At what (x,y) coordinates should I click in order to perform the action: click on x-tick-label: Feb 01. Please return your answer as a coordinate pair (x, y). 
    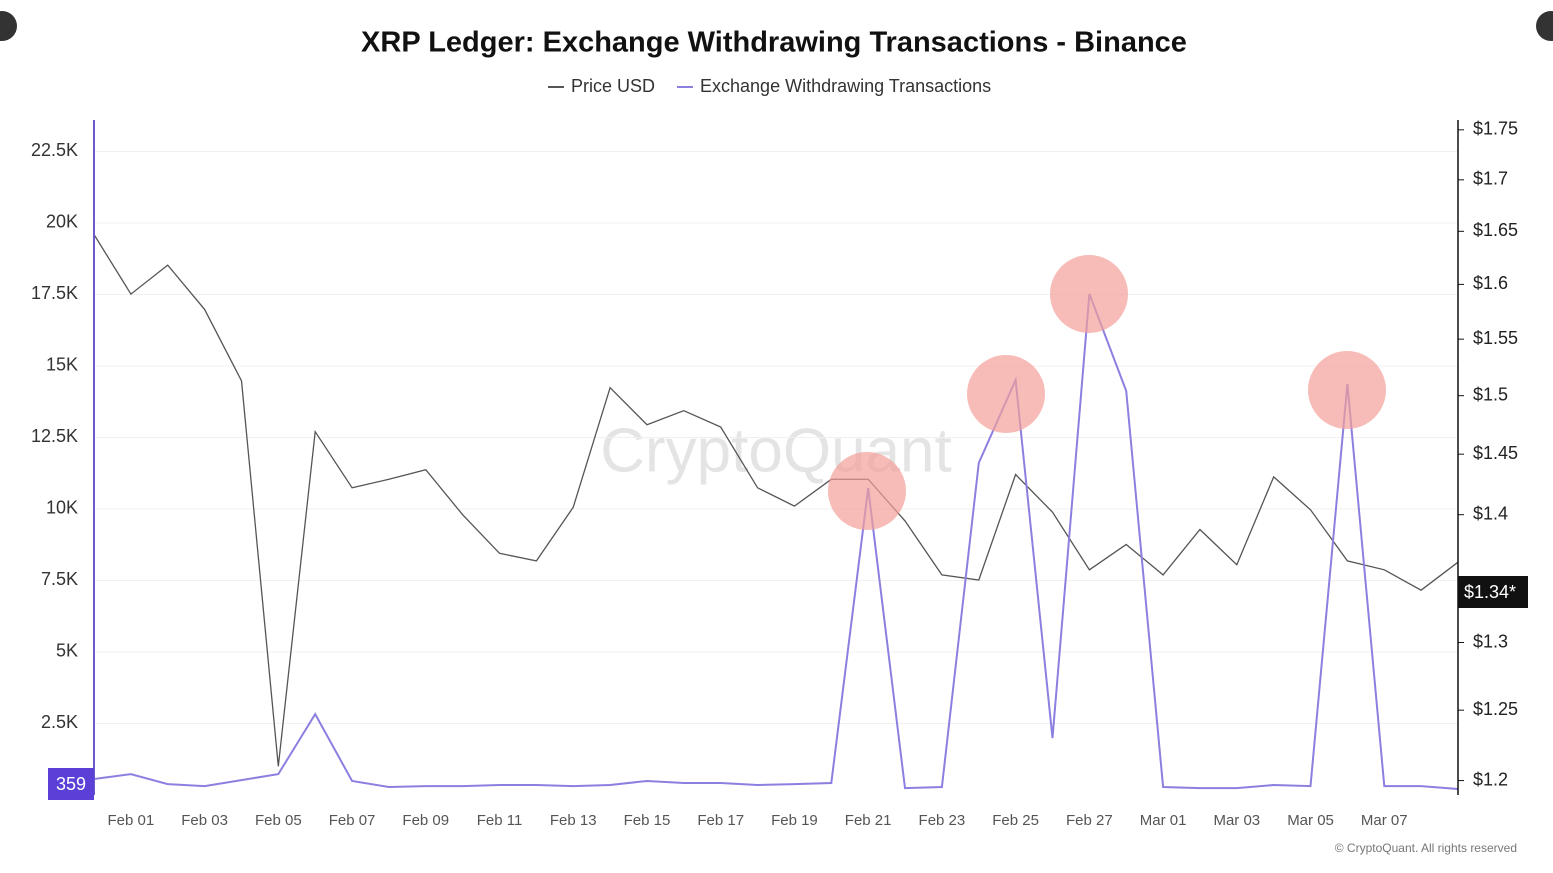
    Looking at the image, I should click on (131, 820).